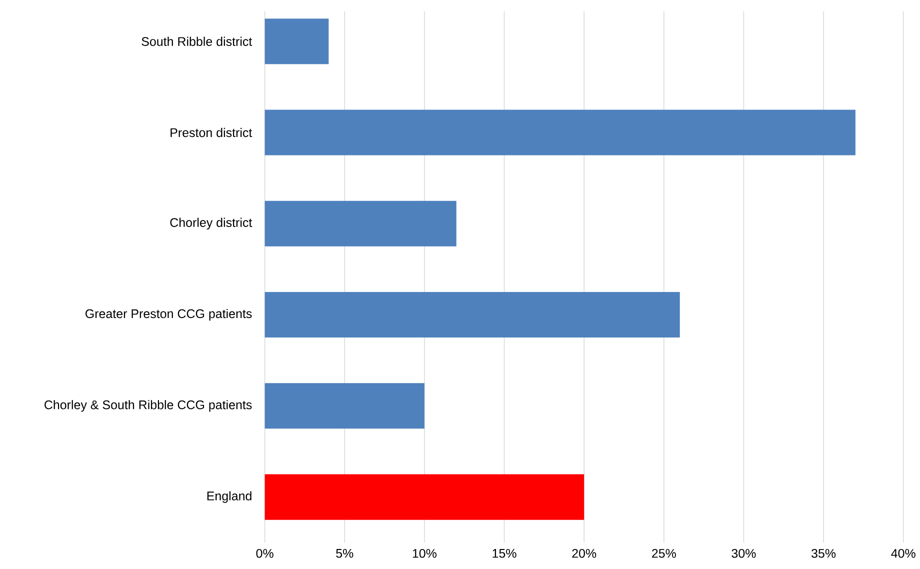 This screenshot has height=569, width=920. I want to click on y-tick-label: South Ribble district, so click(197, 41).